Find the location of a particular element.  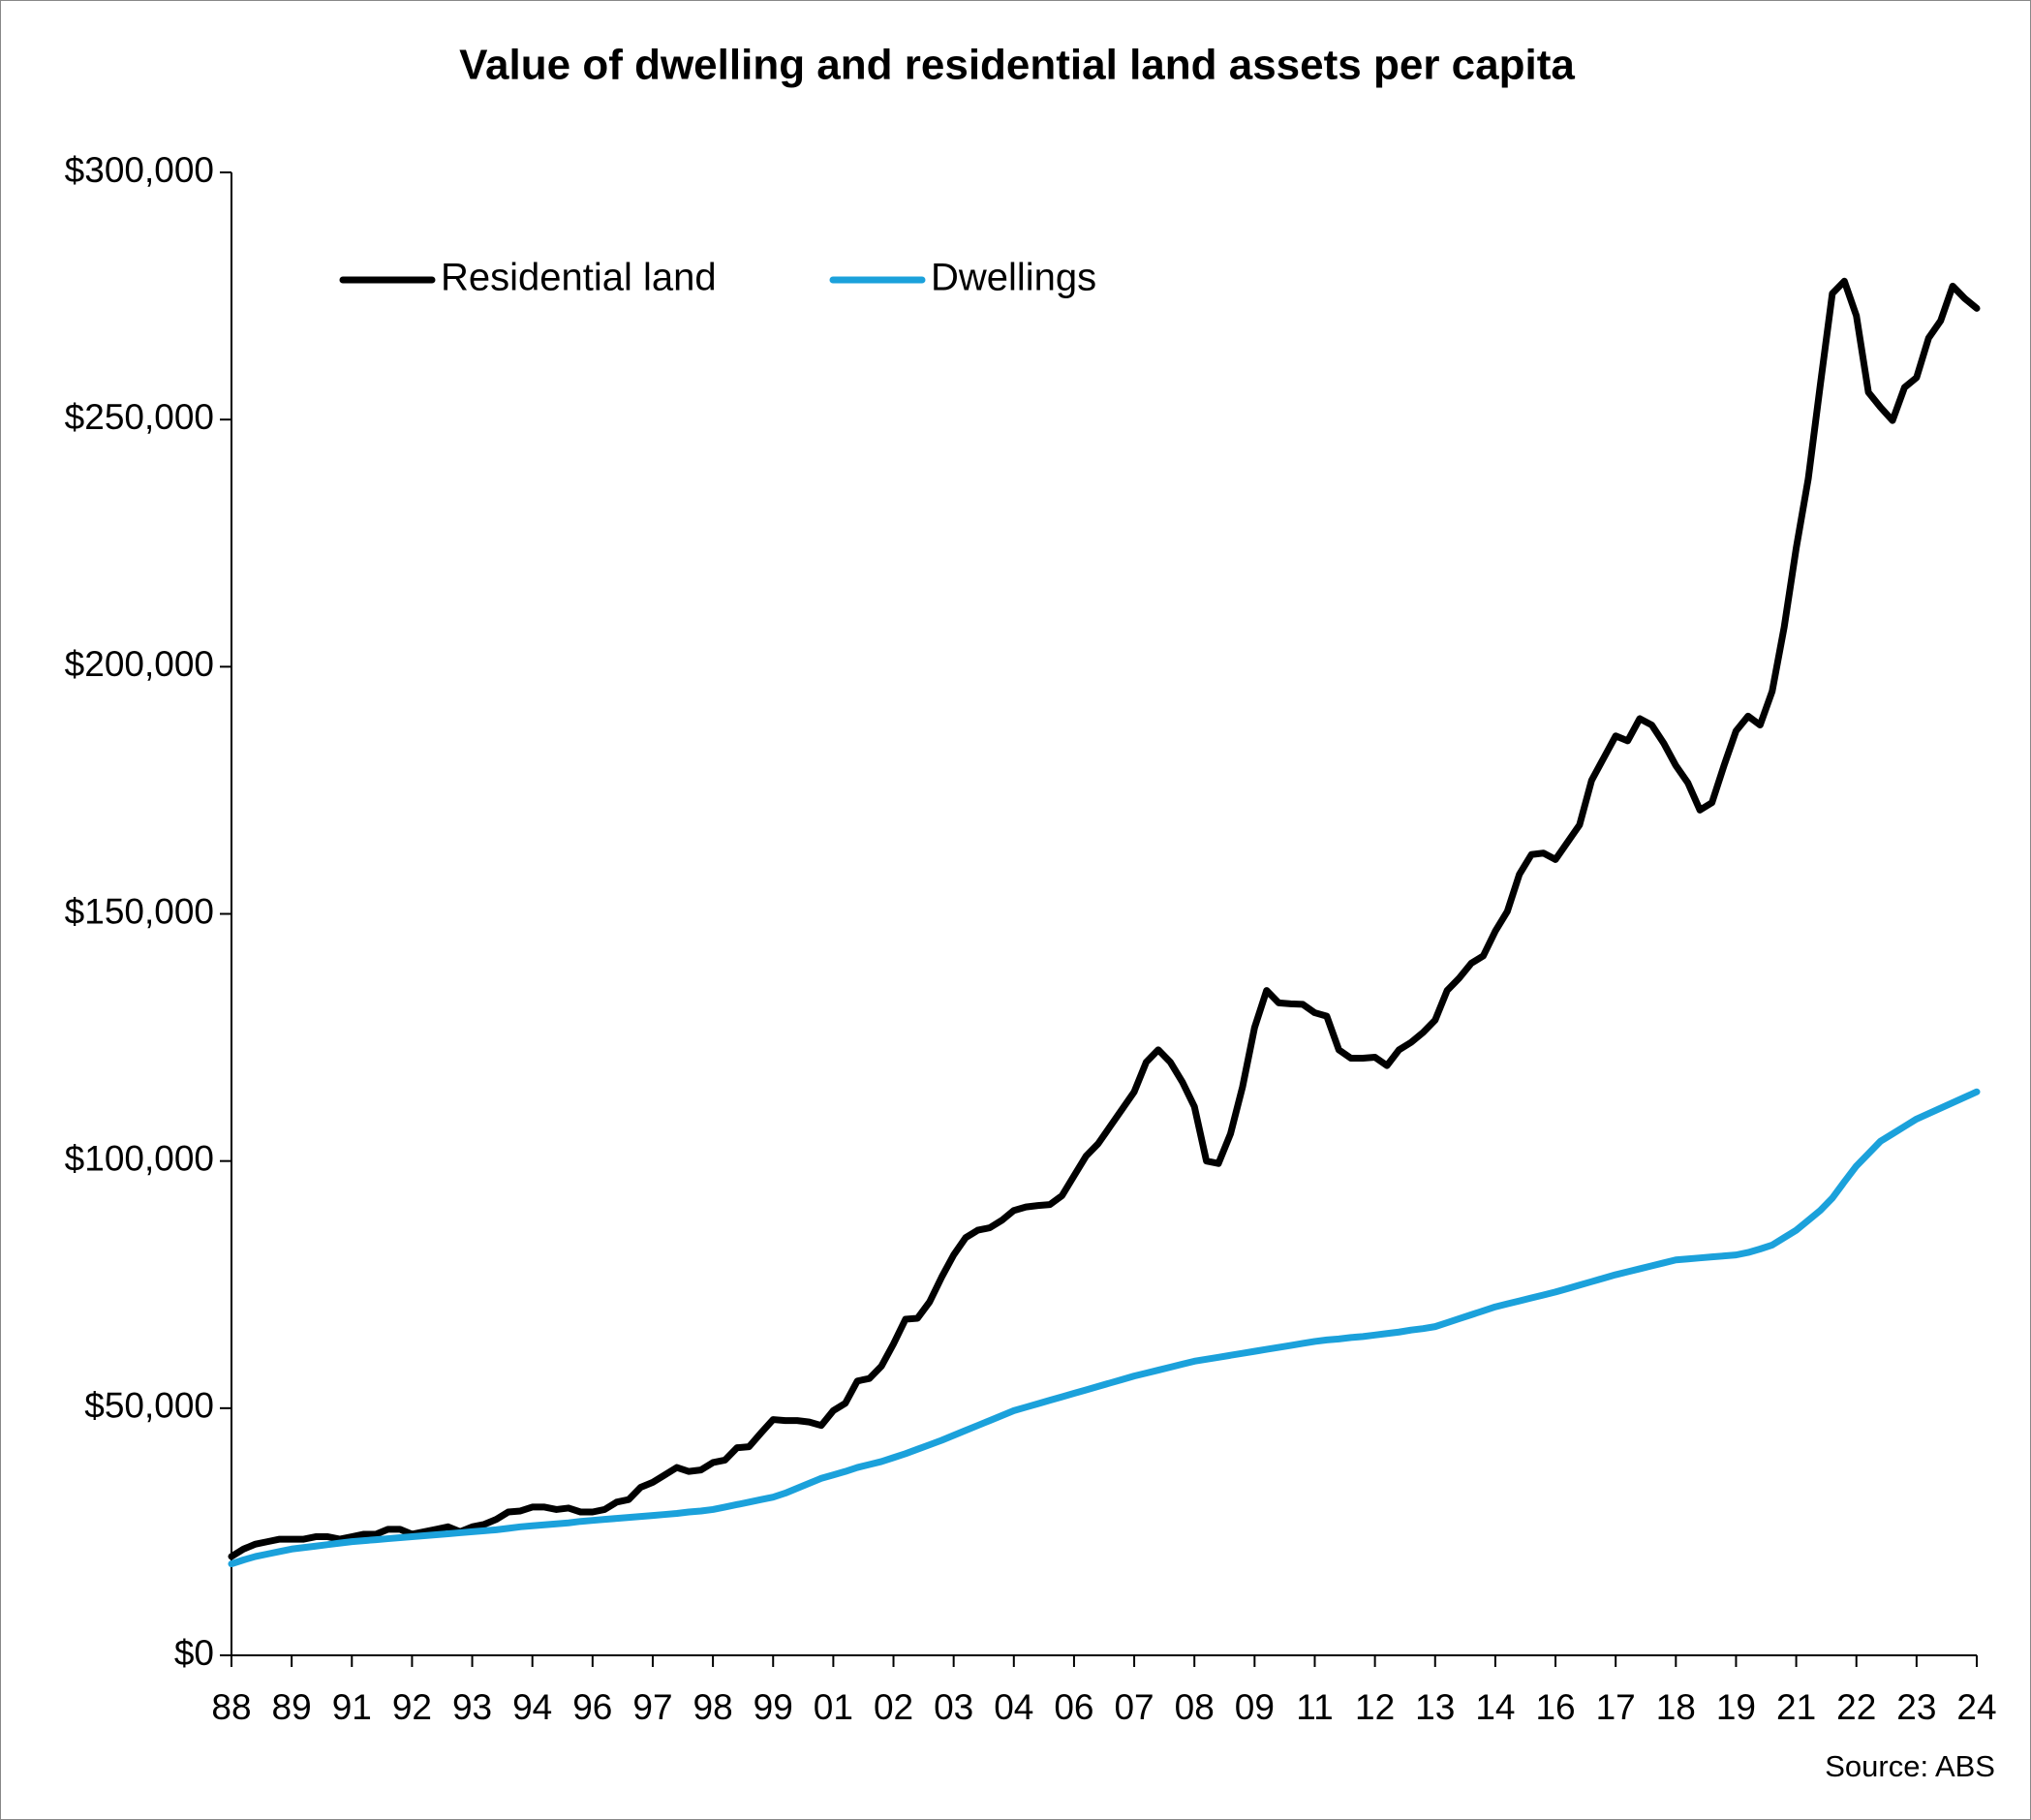

y-tick-label: $150,000 is located at coordinates (139, 911).